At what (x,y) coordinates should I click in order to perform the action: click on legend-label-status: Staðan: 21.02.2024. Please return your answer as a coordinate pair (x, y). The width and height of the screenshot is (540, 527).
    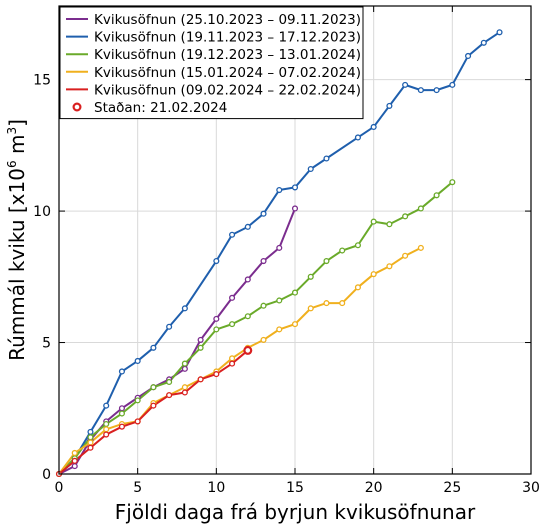
    Looking at the image, I should click on (160, 108).